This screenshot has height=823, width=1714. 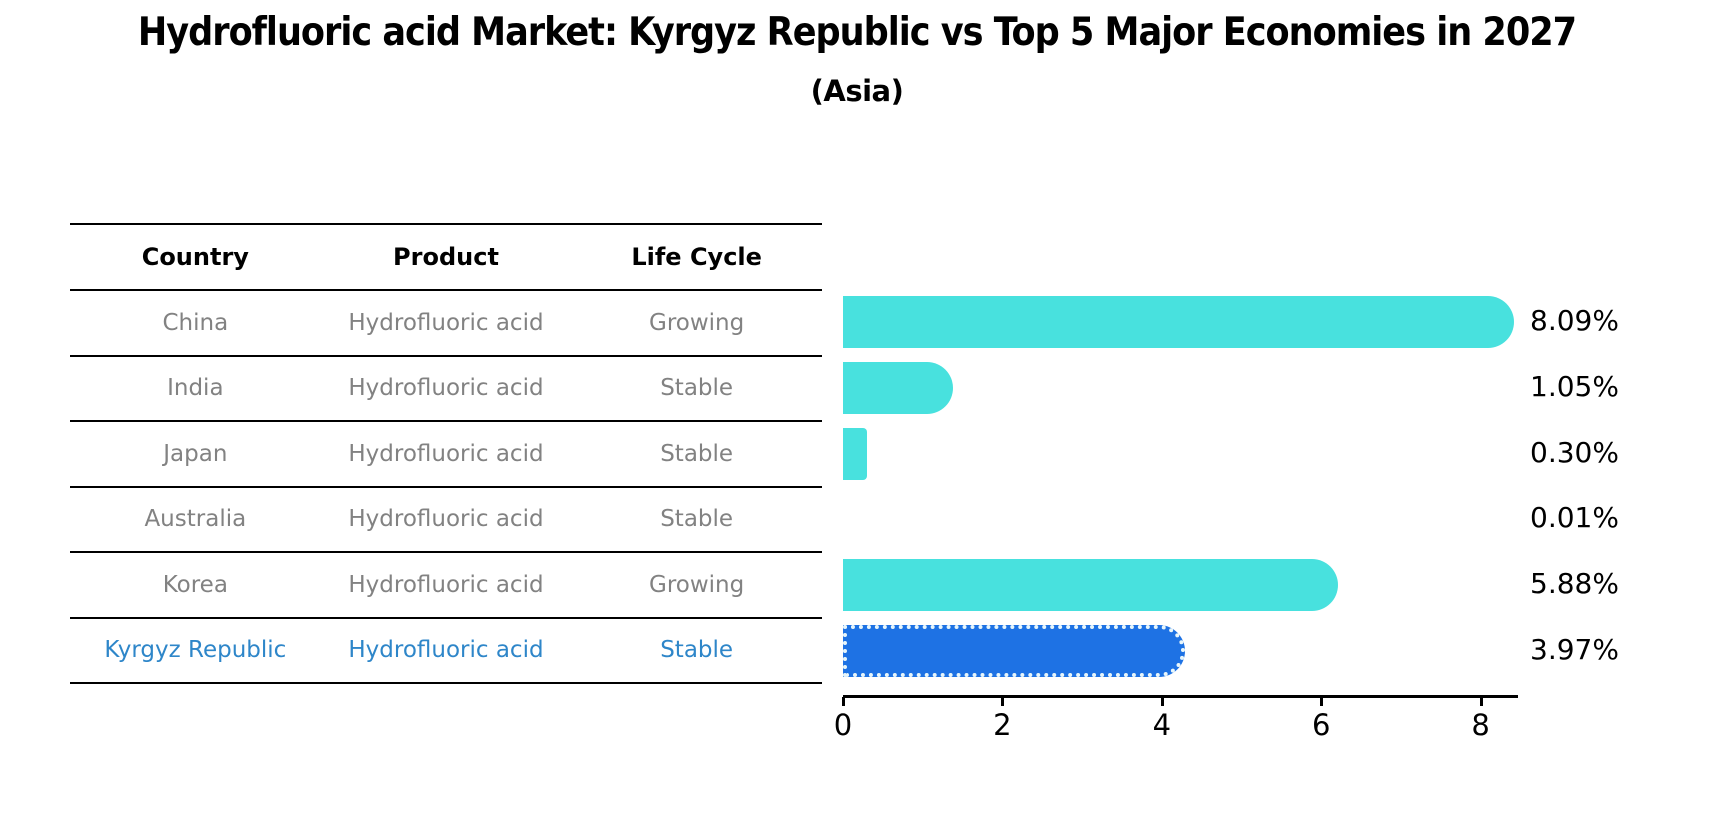 I want to click on value-label-korea: 5.88%, so click(x=1574, y=583).